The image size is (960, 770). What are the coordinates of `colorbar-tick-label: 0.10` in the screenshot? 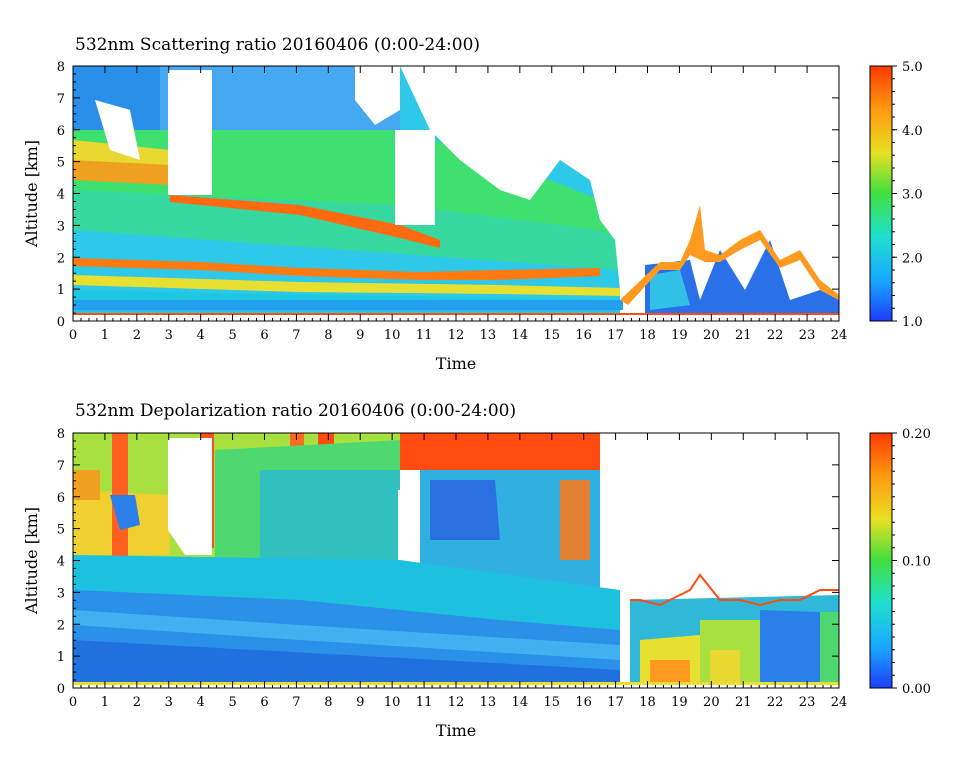 It's located at (916, 562).